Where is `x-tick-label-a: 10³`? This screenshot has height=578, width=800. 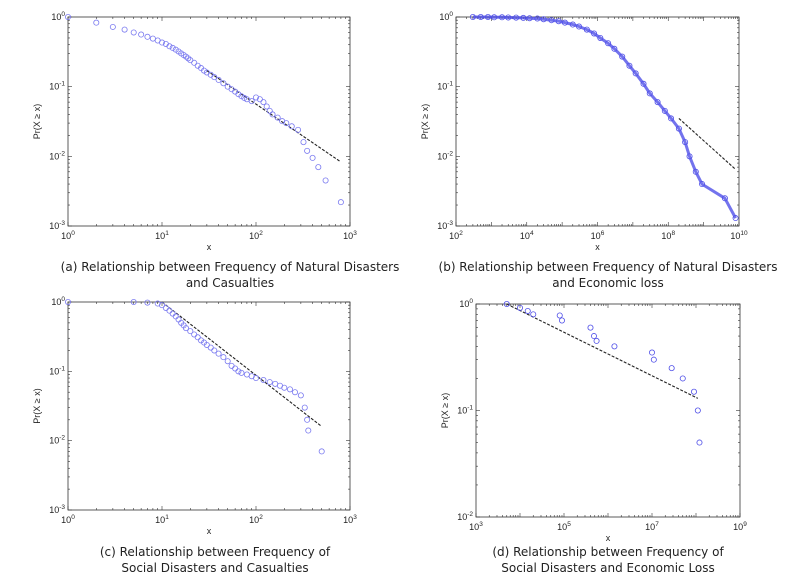 x-tick-label-a: 10³ is located at coordinates (350, 235).